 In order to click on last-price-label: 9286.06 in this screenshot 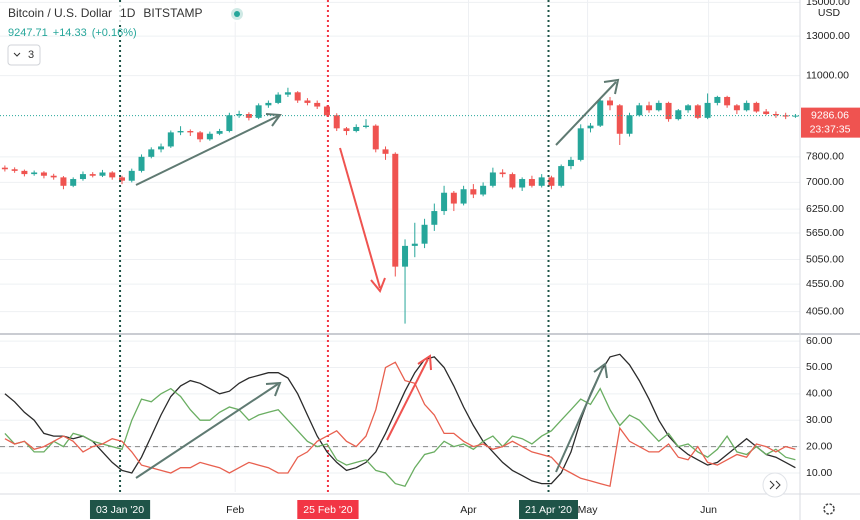, I will do `click(830, 115)`.